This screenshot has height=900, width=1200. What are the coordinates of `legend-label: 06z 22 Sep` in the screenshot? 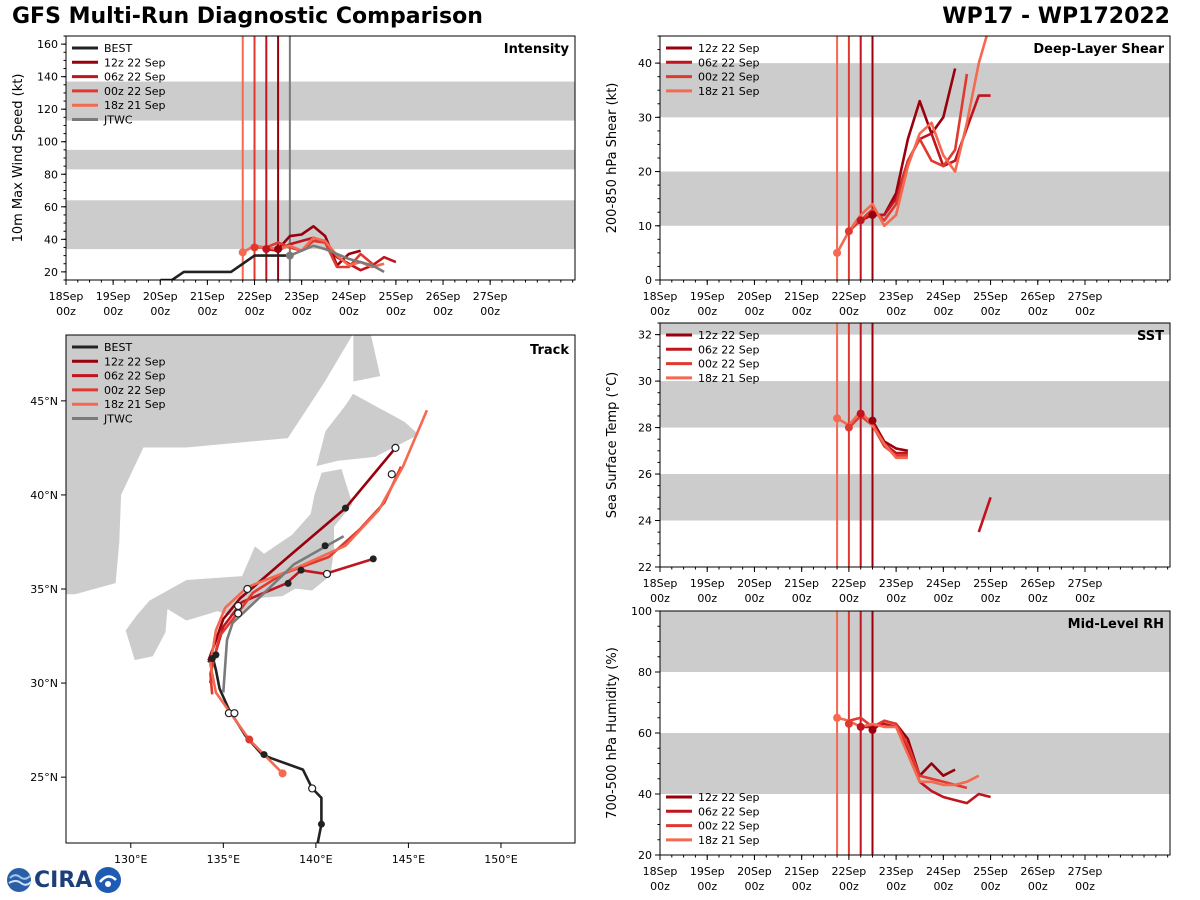 It's located at (729, 62).